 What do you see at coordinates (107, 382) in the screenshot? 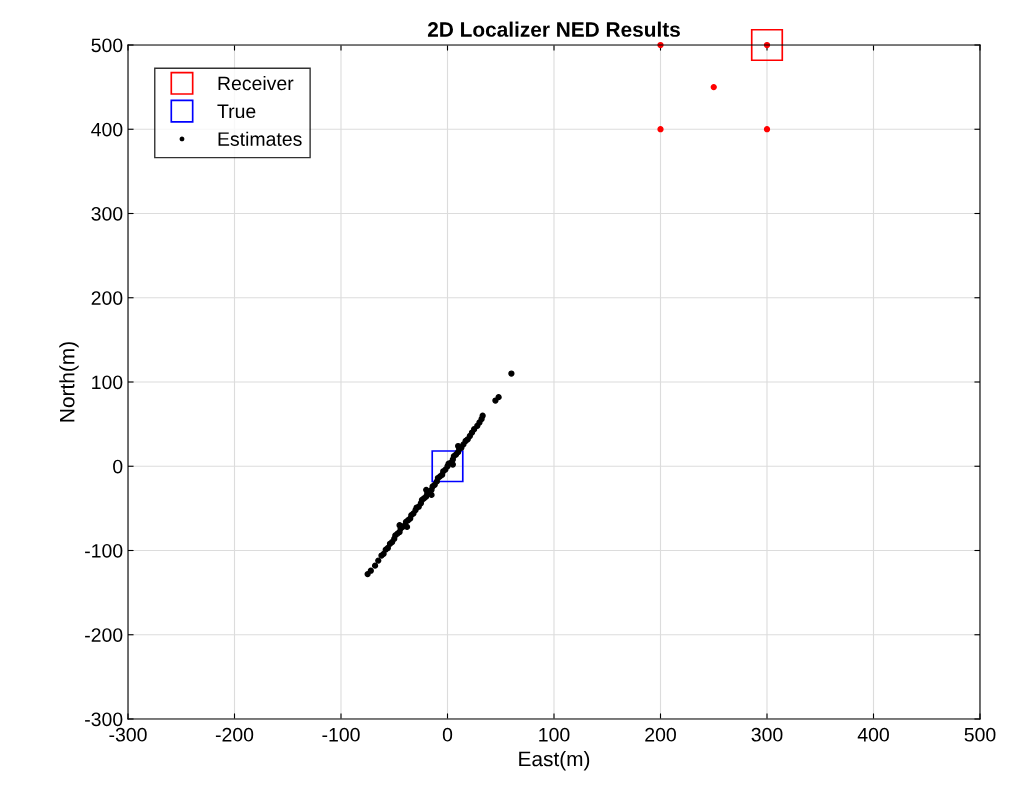
I see `y-tick-label: 100` at bounding box center [107, 382].